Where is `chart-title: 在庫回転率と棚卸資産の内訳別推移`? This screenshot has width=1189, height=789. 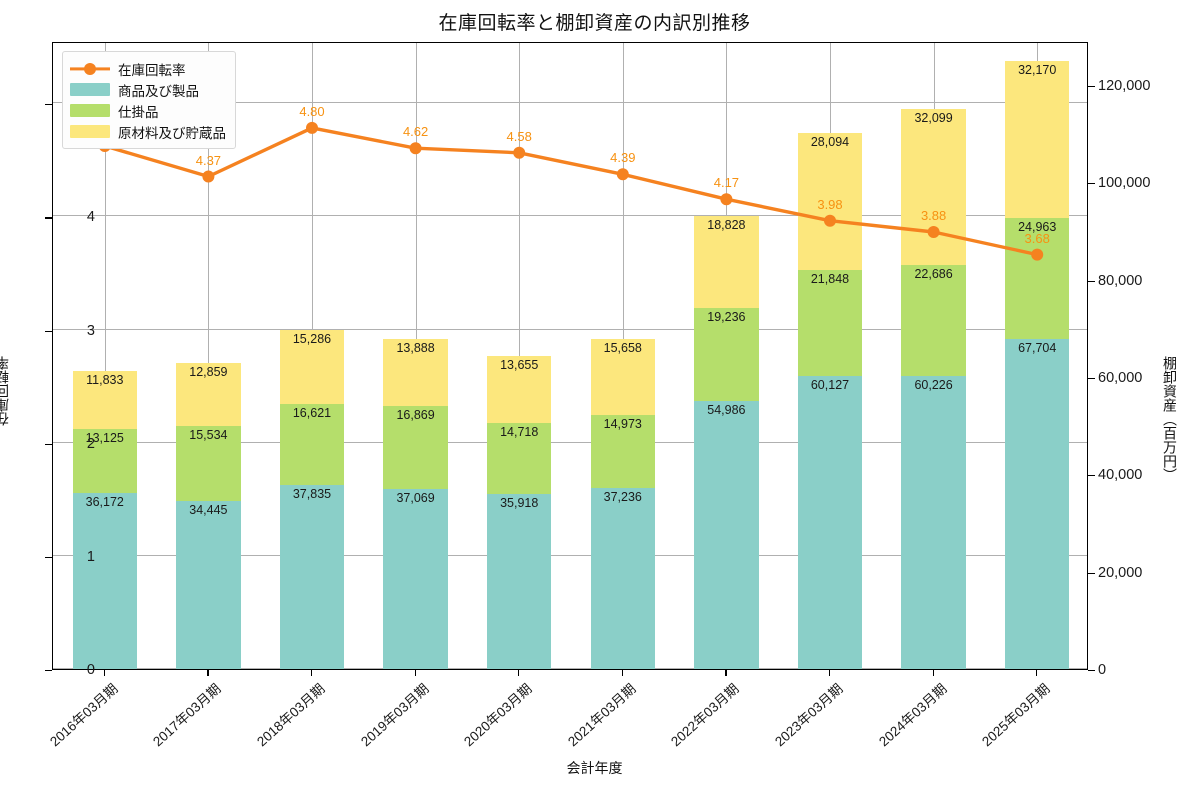
chart-title: 在庫回転率と棚卸資産の内訳別推移 is located at coordinates (594, 23).